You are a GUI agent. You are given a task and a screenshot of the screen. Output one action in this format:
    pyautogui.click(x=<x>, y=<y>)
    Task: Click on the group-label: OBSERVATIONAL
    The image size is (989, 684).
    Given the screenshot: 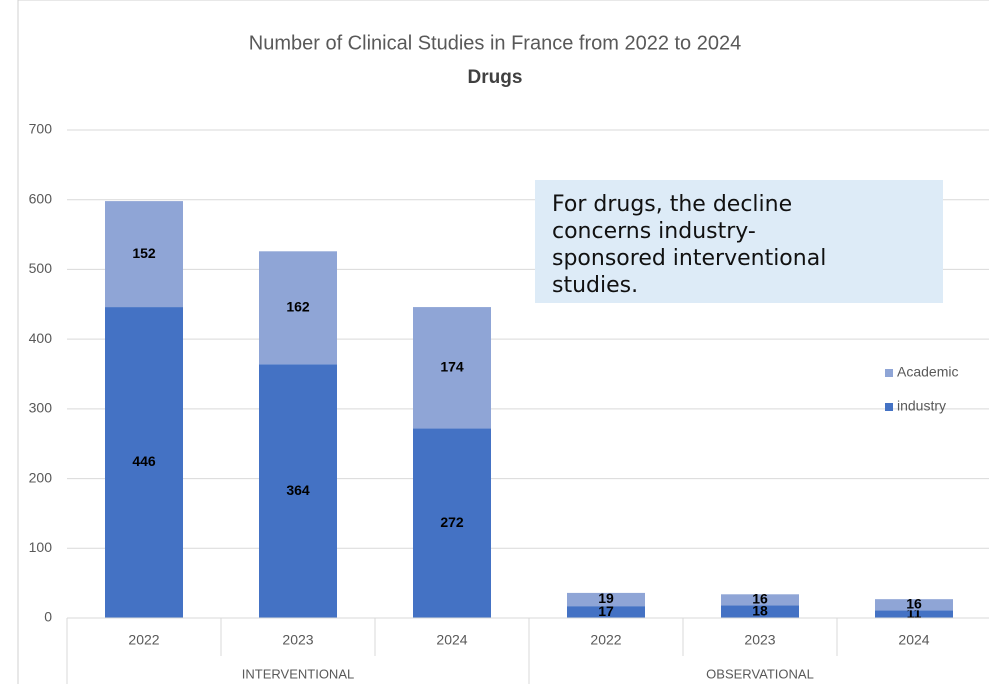 What is the action you would take?
    pyautogui.click(x=760, y=673)
    